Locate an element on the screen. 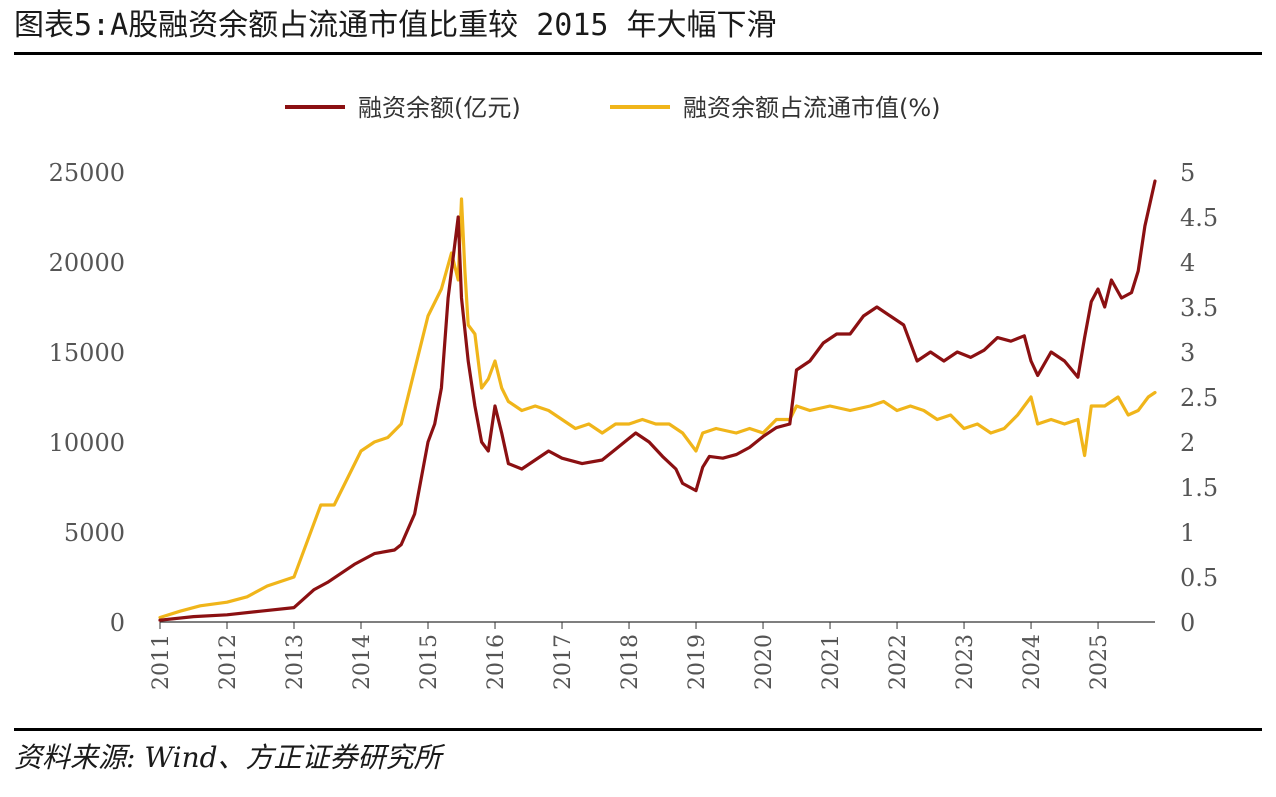 The width and height of the screenshot is (1276, 797). x-tick-label: 2014 is located at coordinates (362, 662).